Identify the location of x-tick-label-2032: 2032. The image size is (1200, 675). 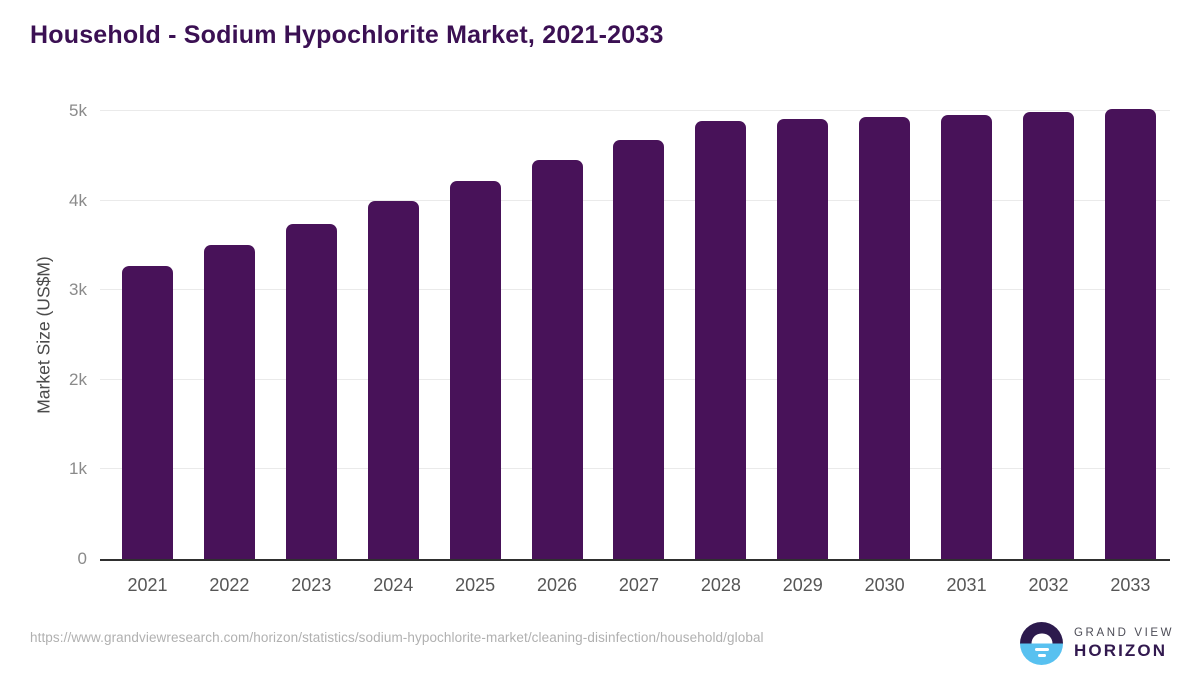
(1048, 585).